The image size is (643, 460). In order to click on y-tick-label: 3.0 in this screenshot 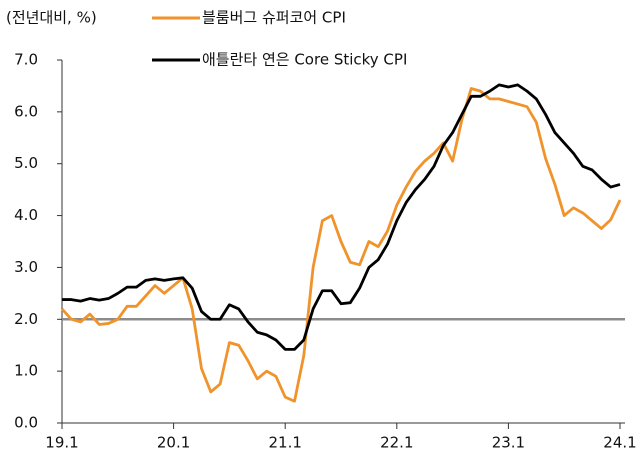, I will do `click(26, 267)`.